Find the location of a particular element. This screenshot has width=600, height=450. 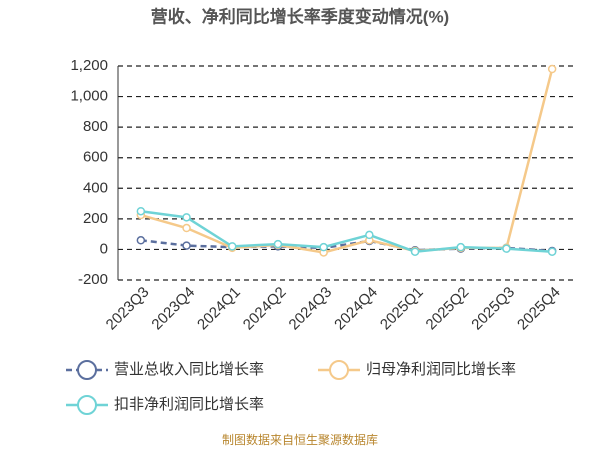

y-tick-label: 600 is located at coordinates (95, 157).